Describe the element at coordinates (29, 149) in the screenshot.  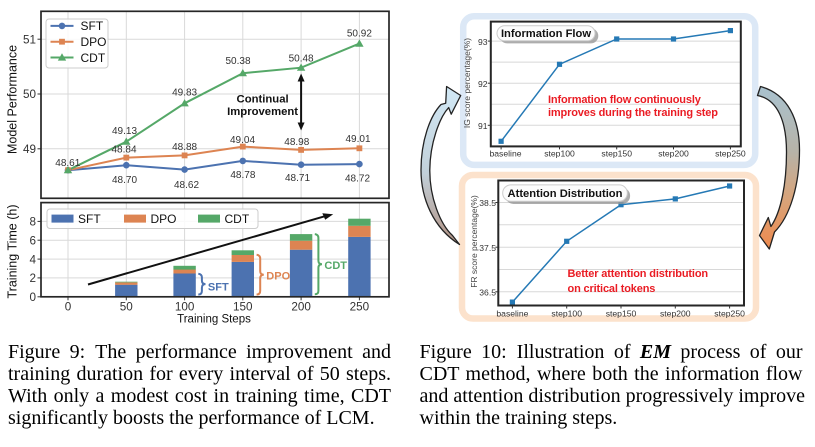
I see `svg-text: 49` at that location.